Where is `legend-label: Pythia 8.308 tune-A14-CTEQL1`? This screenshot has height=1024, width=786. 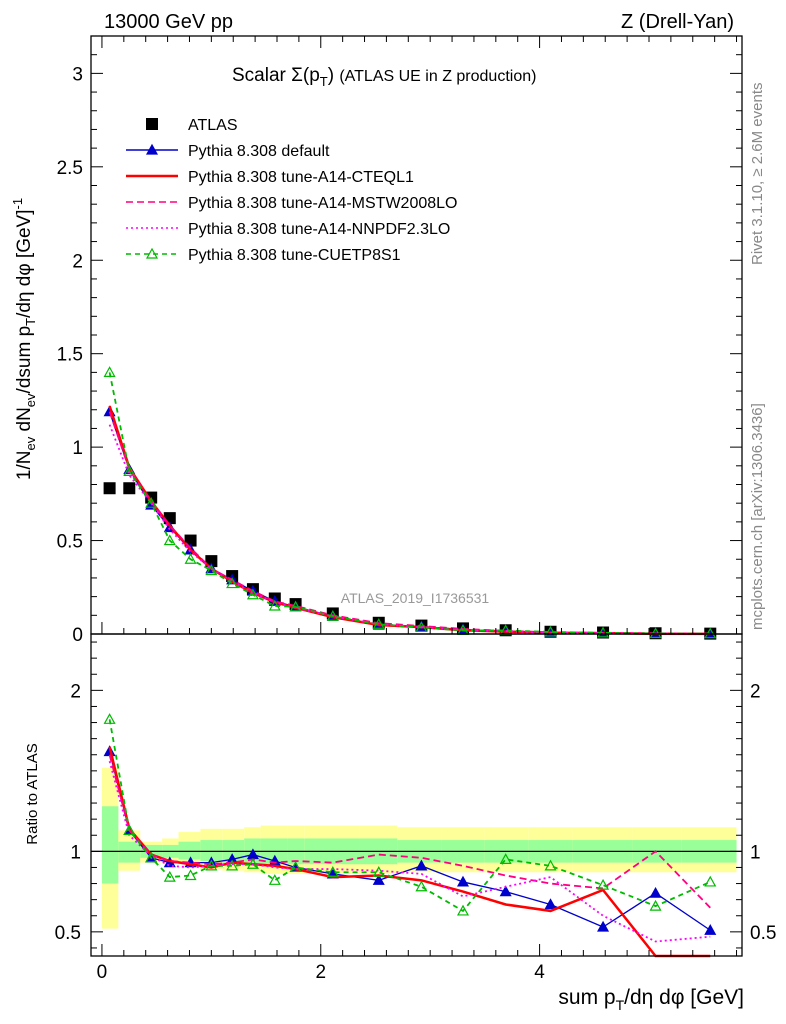 legend-label: Pythia 8.308 tune-A14-CTEQL1 is located at coordinates (301, 177).